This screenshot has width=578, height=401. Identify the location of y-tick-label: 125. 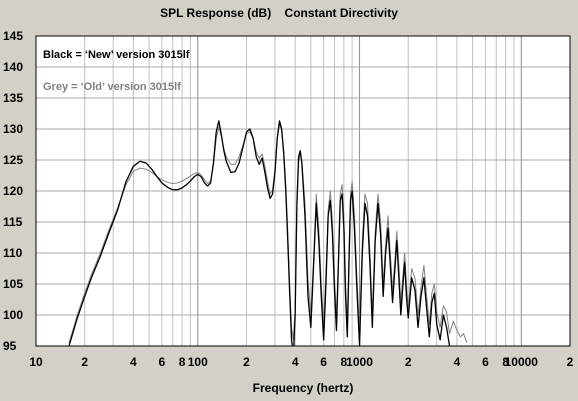
(13, 160).